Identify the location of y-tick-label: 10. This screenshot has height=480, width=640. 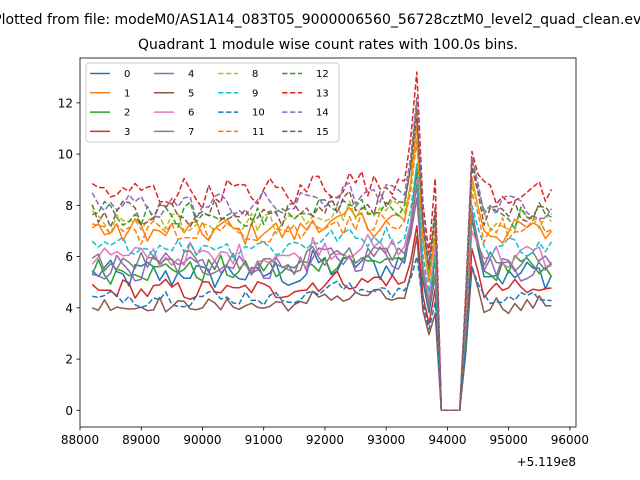
(65, 155).